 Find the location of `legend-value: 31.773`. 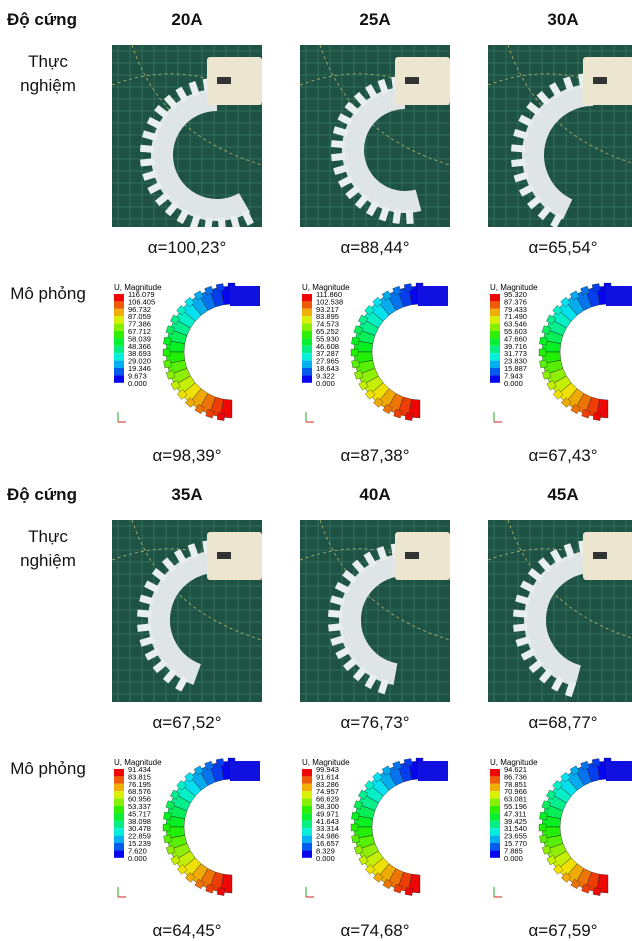

legend-value: 31.773 is located at coordinates (515, 353).